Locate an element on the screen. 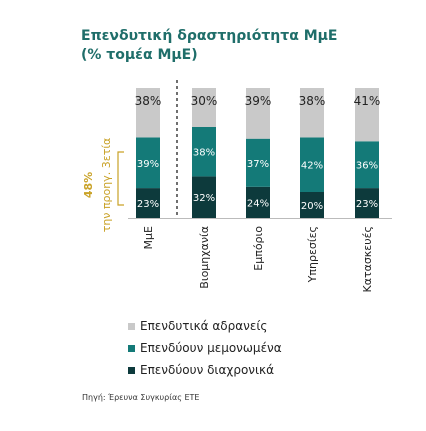 The height and width of the screenshot is (431, 426). source-note: Πηγή: Έρευνα Συγκυρίας ΕΤΕ is located at coordinates (141, 397).